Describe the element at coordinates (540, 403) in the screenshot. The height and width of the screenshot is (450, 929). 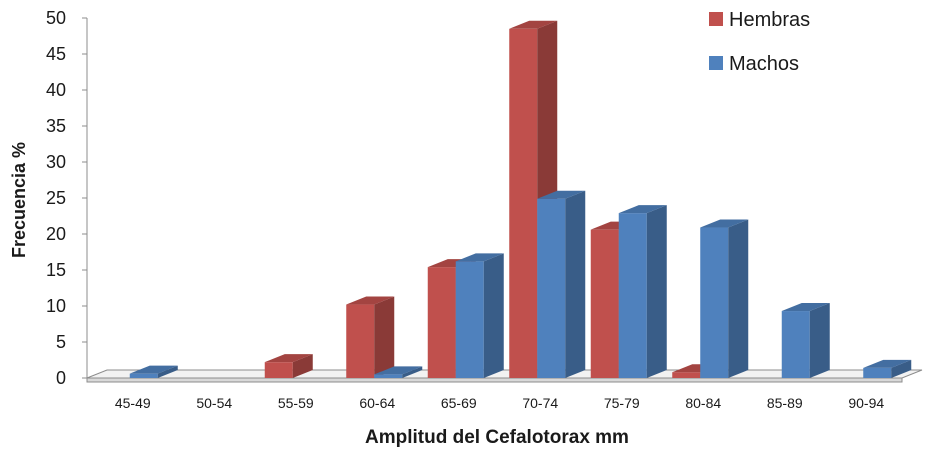
I see `x-tick-label: 70-74` at that location.